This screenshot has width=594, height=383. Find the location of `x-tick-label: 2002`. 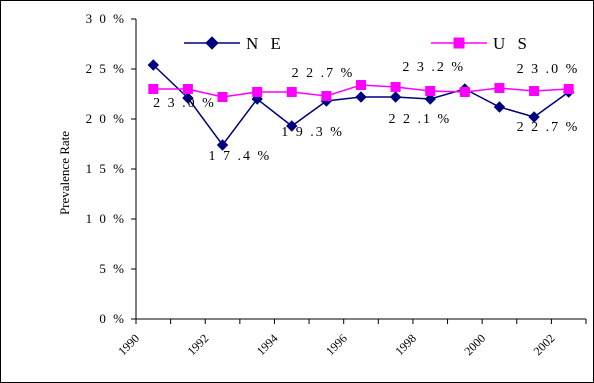

x-tick-label: 2002 is located at coordinates (544, 344).